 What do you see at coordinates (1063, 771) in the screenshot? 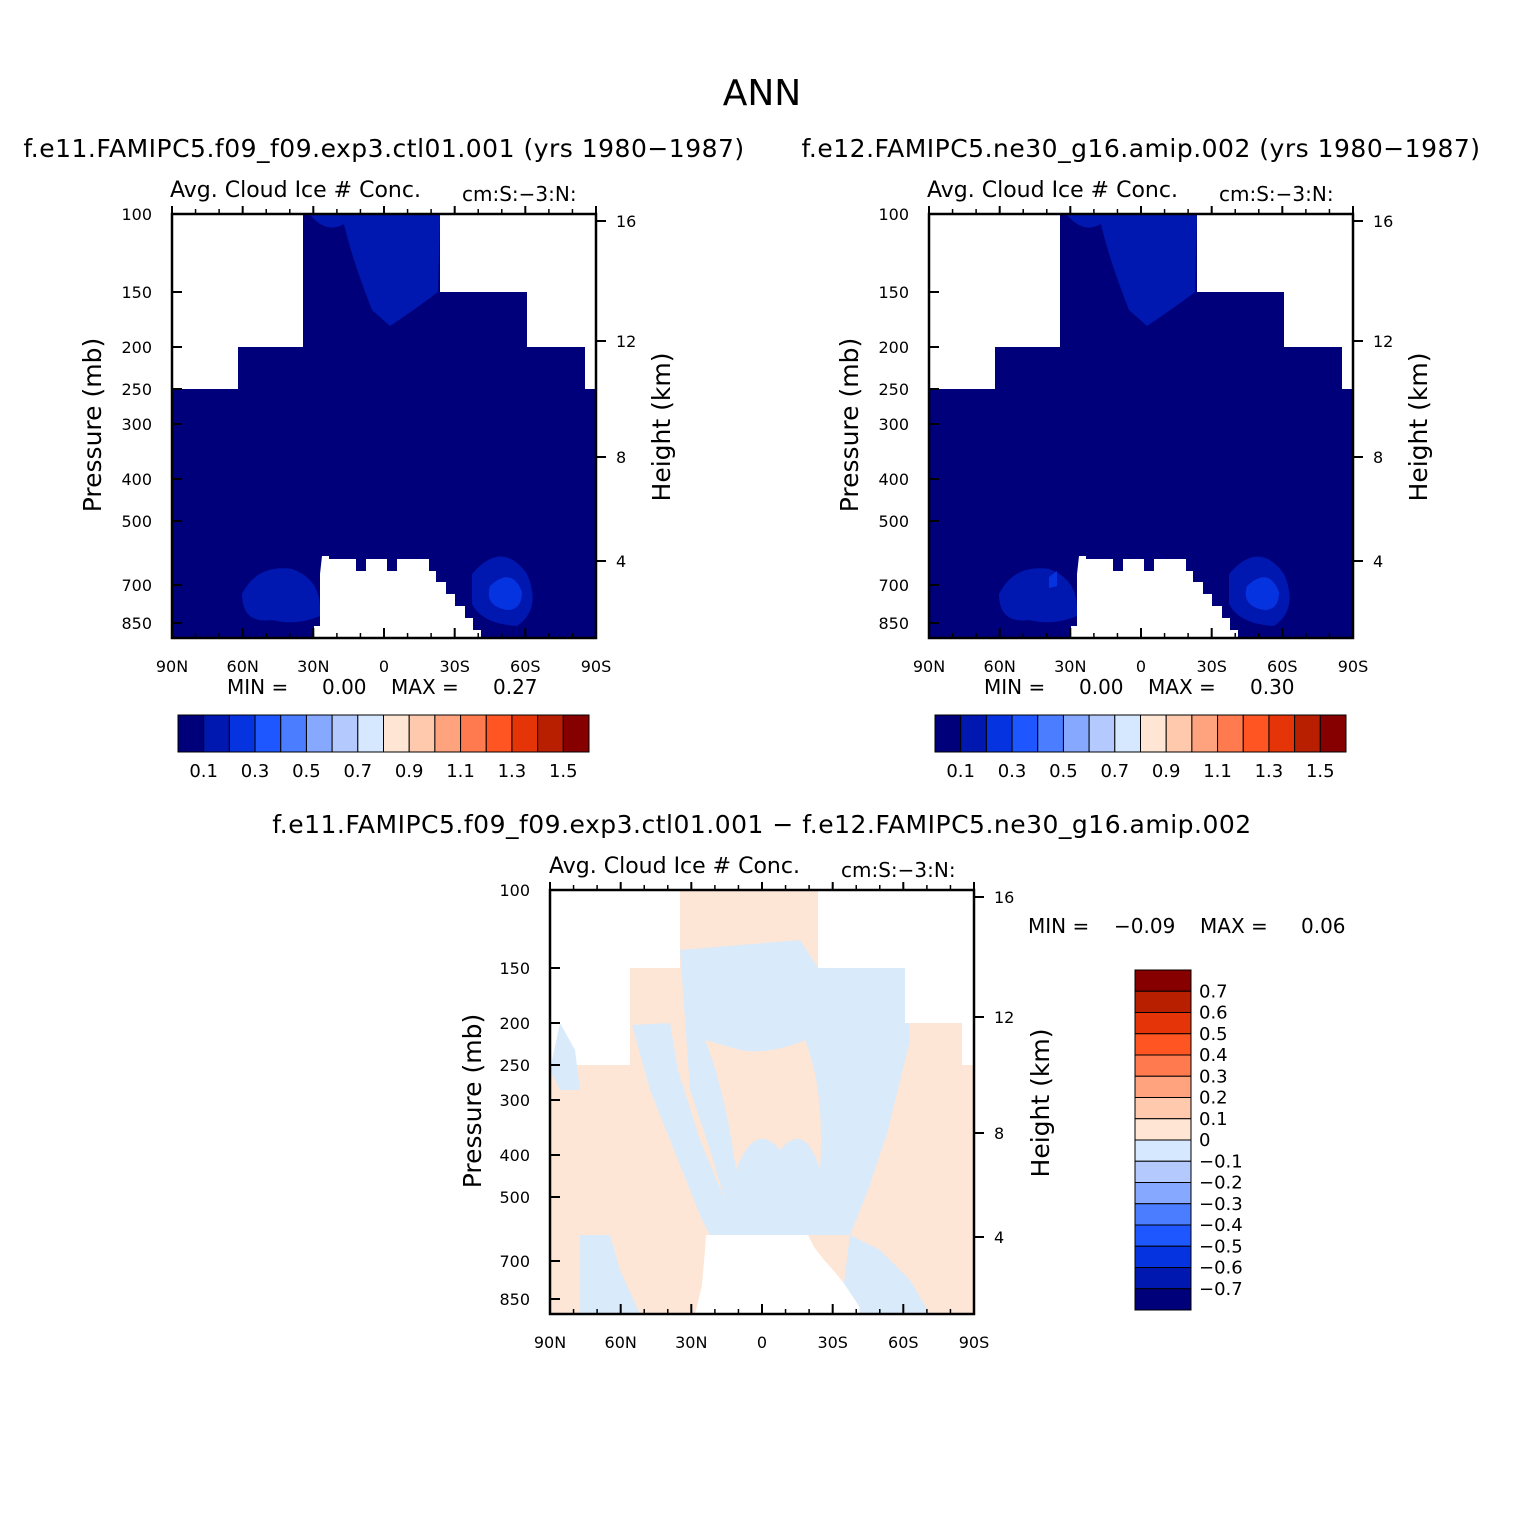
I see `colorbar-label: 0.5` at bounding box center [1063, 771].